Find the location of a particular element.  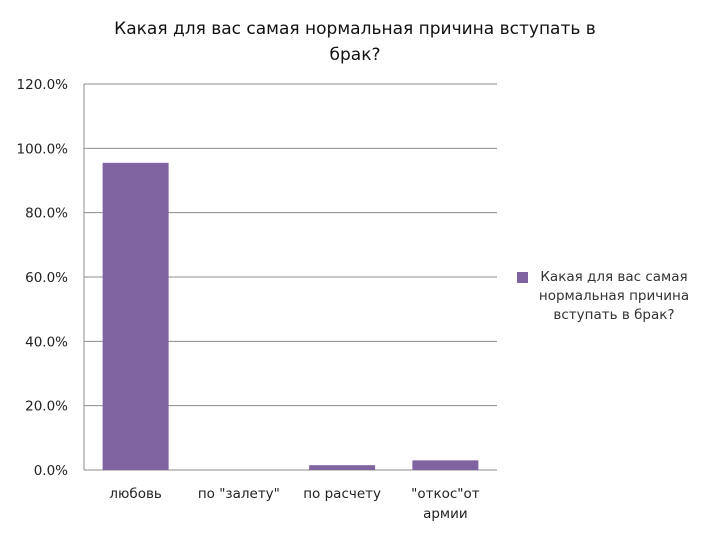

y-tick-label: 20.0% is located at coordinates (46, 407).